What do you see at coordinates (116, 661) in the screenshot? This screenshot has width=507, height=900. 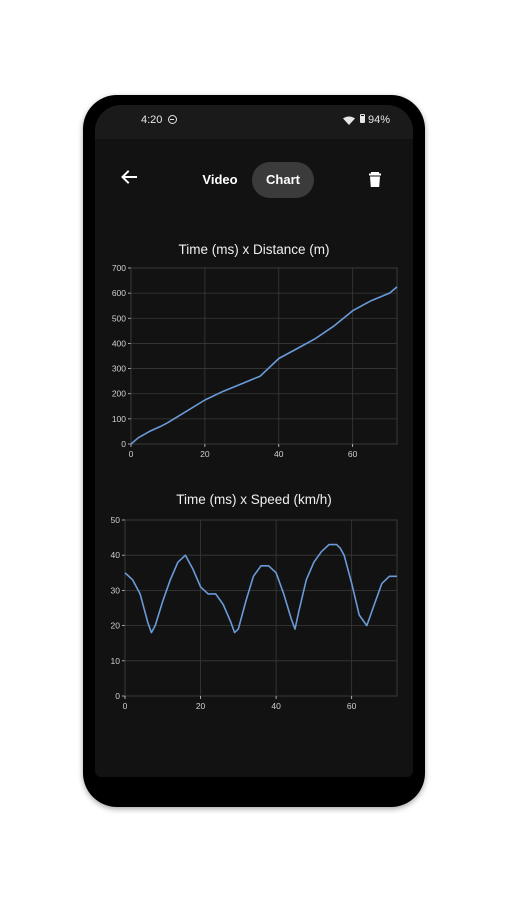 I see `y-tick-label: 10` at bounding box center [116, 661].